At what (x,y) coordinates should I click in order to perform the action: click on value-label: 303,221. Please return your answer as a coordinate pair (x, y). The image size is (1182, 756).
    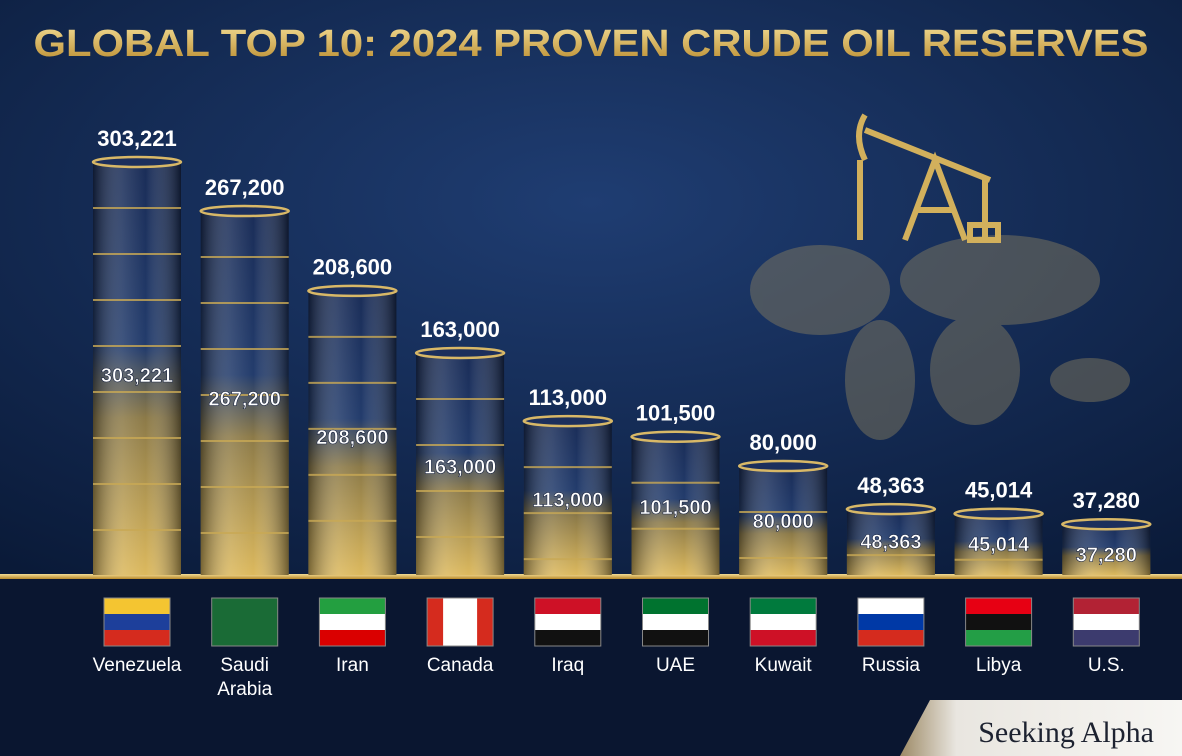
    Looking at the image, I should click on (137, 138).